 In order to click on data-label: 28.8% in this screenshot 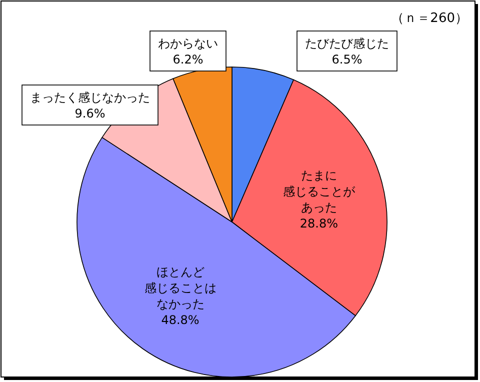, I will do `click(319, 223)`.